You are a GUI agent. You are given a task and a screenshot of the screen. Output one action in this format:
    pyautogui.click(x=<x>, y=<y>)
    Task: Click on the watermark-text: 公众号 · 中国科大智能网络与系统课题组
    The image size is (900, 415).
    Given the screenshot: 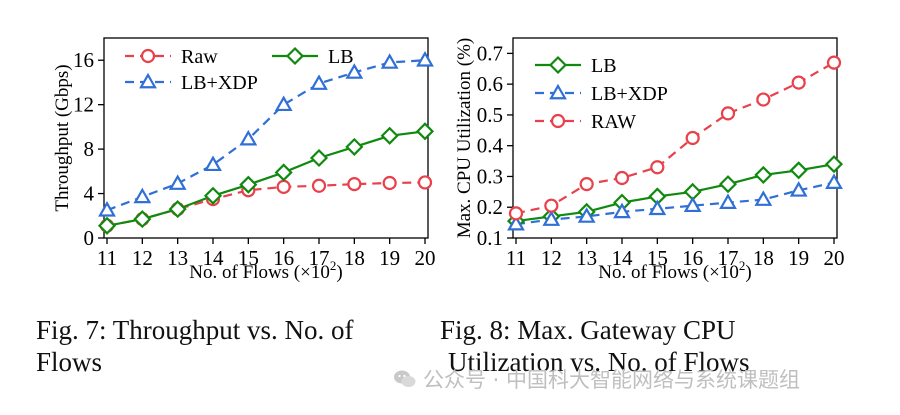 What is the action you would take?
    pyautogui.click(x=612, y=380)
    